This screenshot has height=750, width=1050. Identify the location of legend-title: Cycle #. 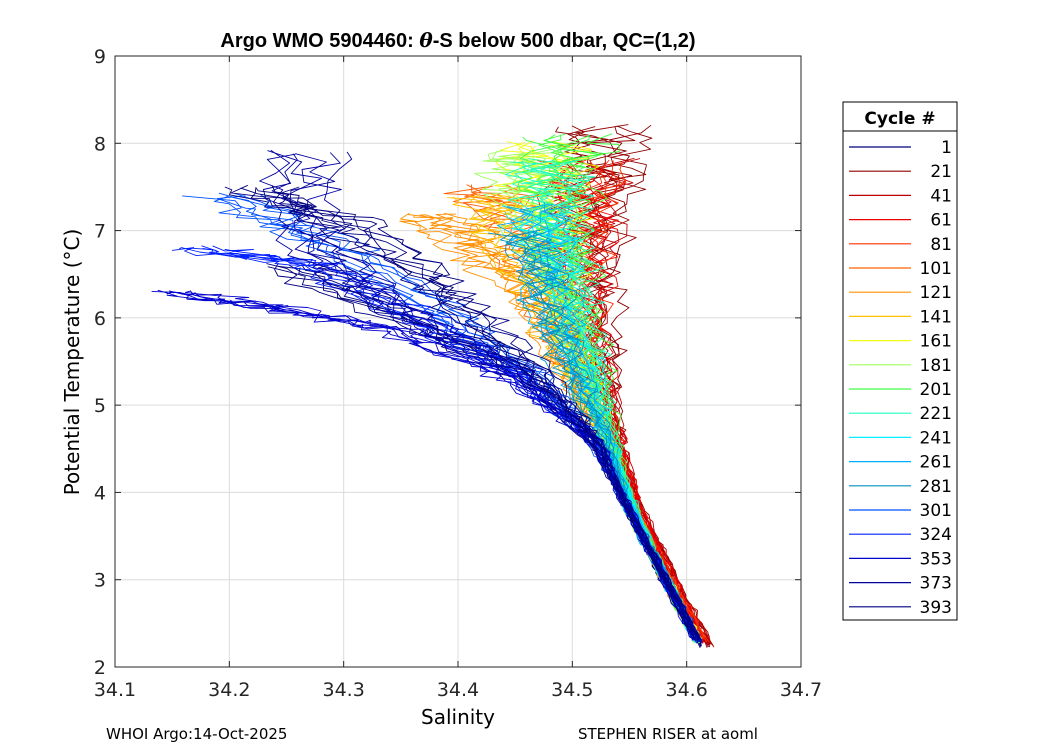
(899, 119).